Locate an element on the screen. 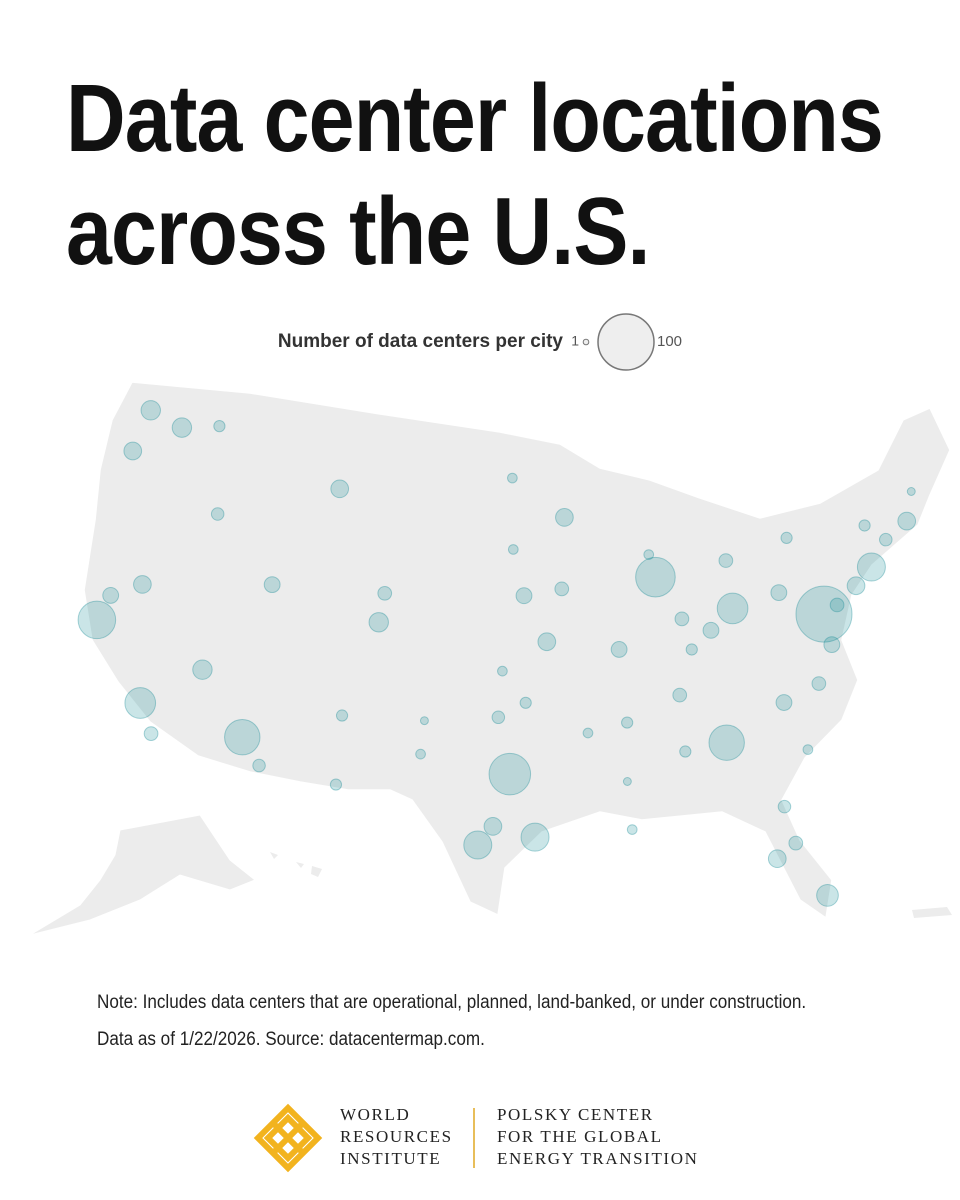  wri-wordmark: WORLD RESOURCES INSTITUTE is located at coordinates (396, 1136).